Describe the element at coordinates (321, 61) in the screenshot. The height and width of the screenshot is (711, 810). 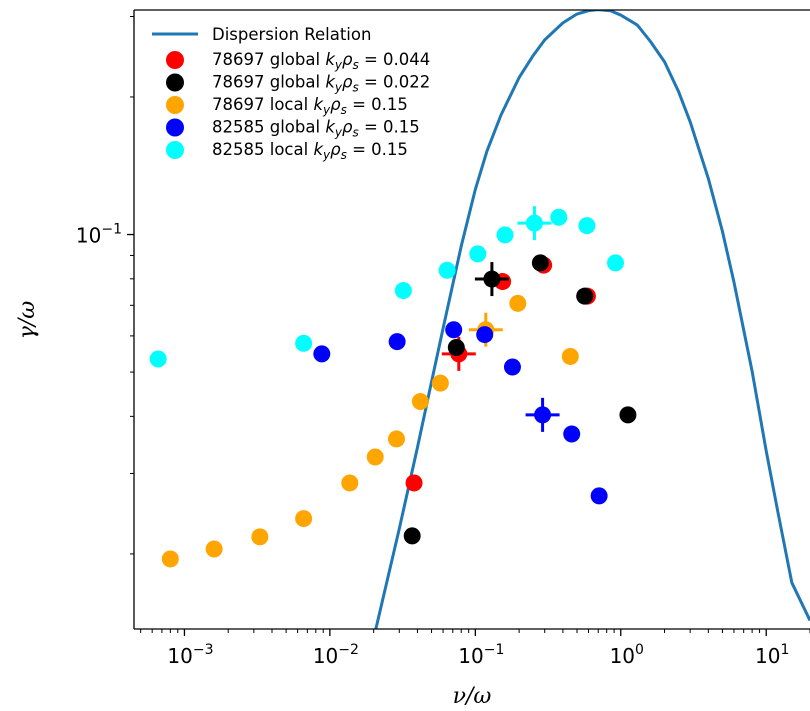
I see `legend-label: 78697 global kyρs = 0.044` at that location.